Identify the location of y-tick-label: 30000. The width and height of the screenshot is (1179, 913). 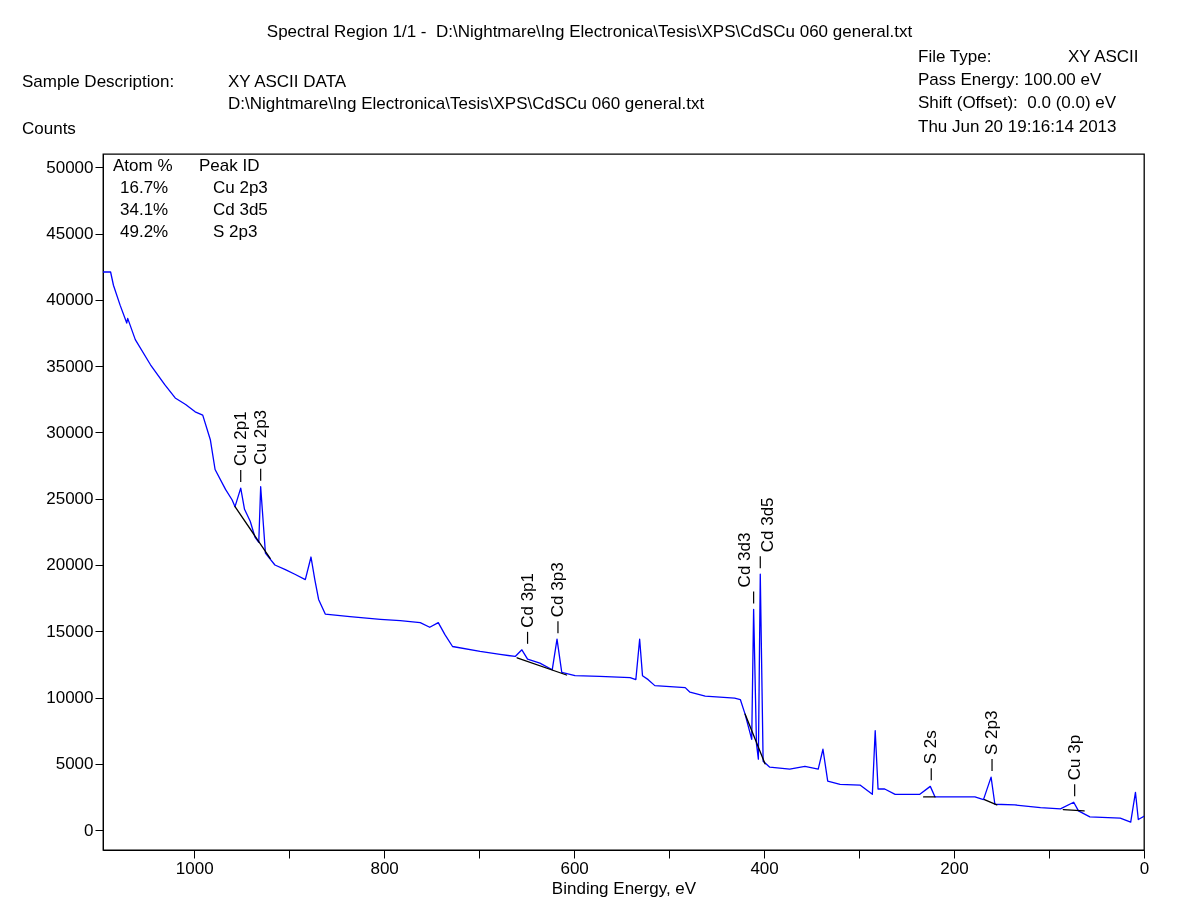
(70, 432).